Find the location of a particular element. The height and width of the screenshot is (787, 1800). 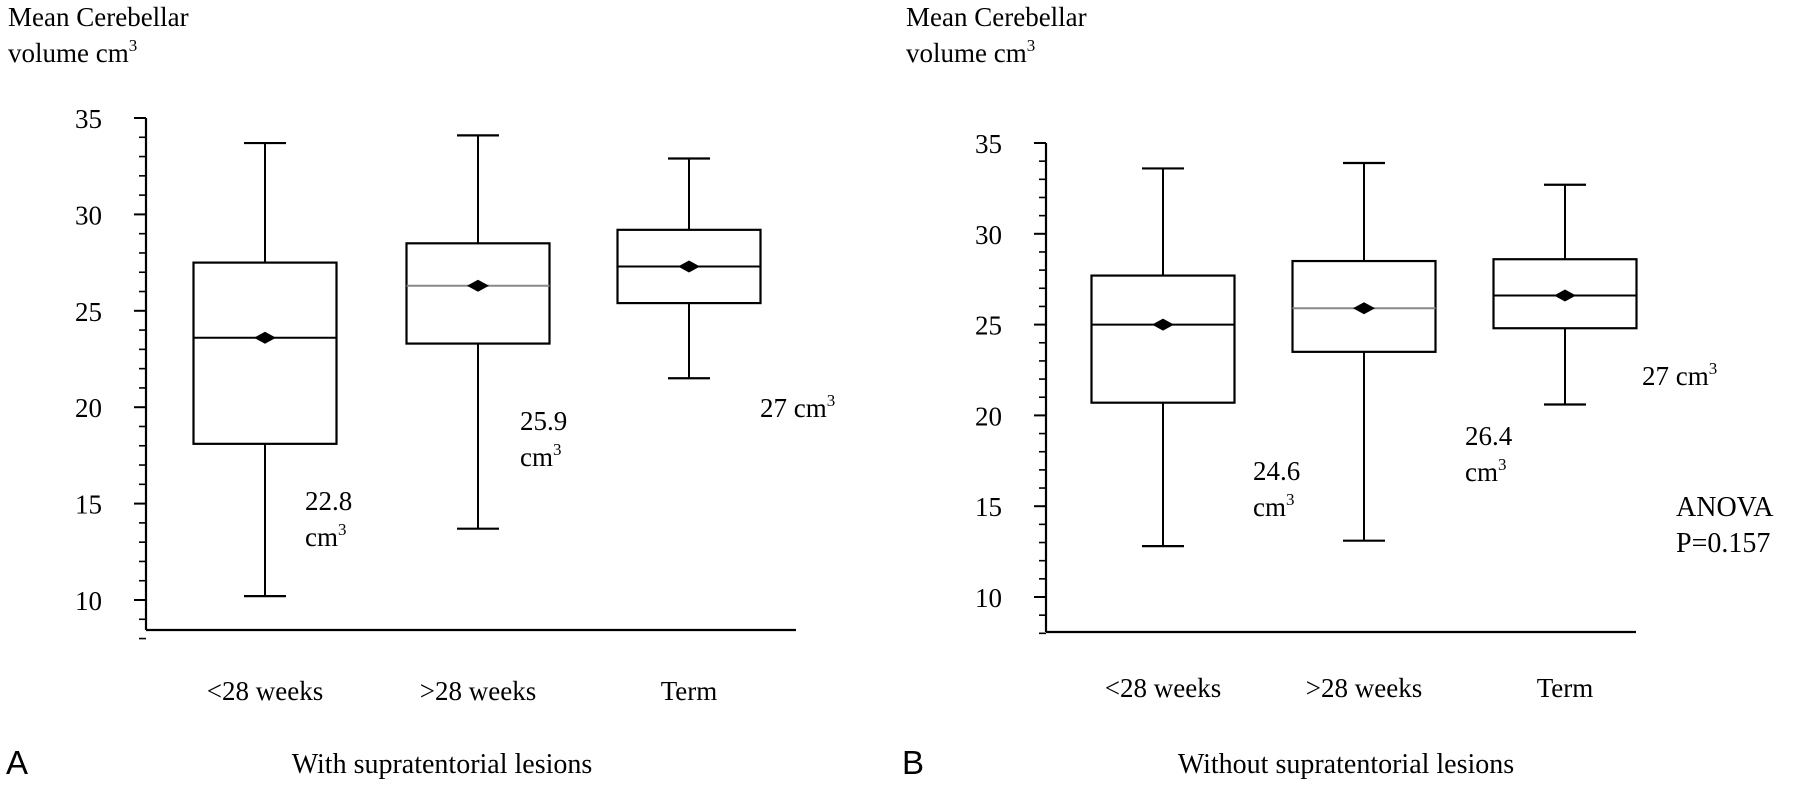

boxes is located at coordinates (1364, 354).